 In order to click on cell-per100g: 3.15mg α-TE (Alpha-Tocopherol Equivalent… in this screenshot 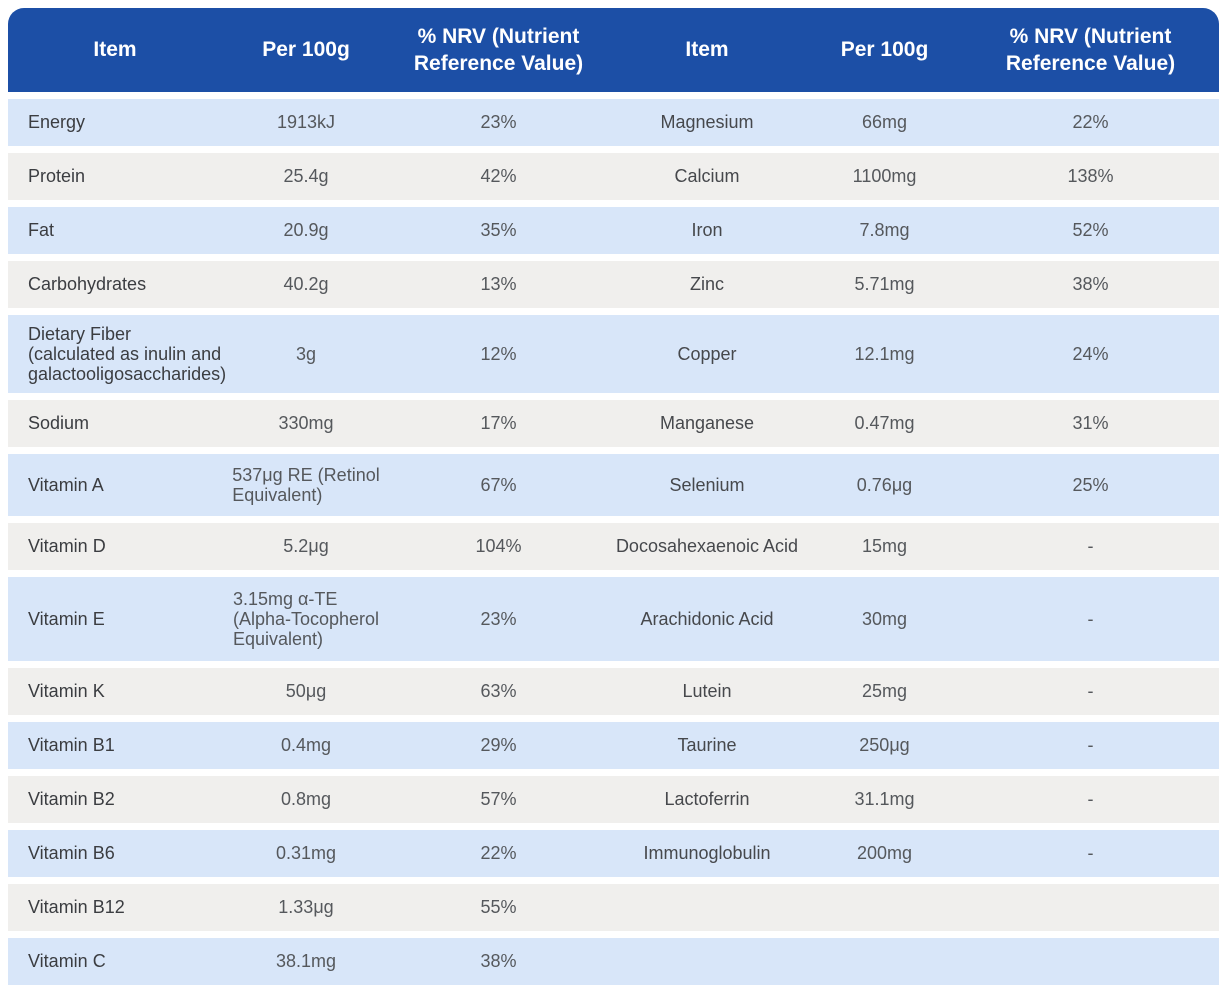, I will do `click(306, 619)`.